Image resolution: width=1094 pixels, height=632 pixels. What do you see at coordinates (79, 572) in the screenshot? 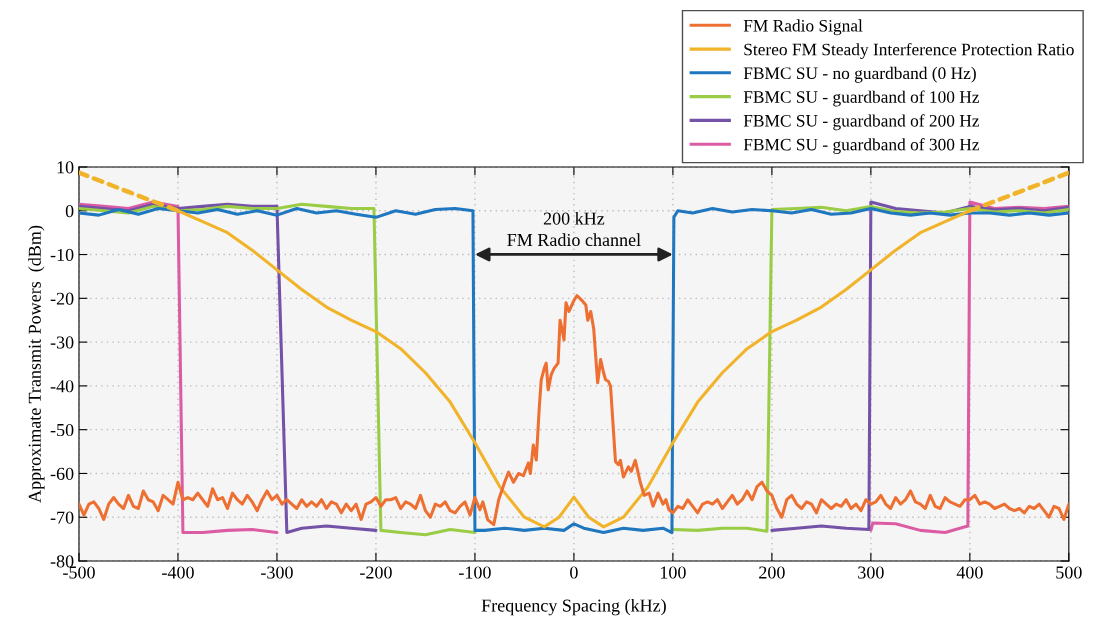
I see `x-tick-label: -500` at bounding box center [79, 572].